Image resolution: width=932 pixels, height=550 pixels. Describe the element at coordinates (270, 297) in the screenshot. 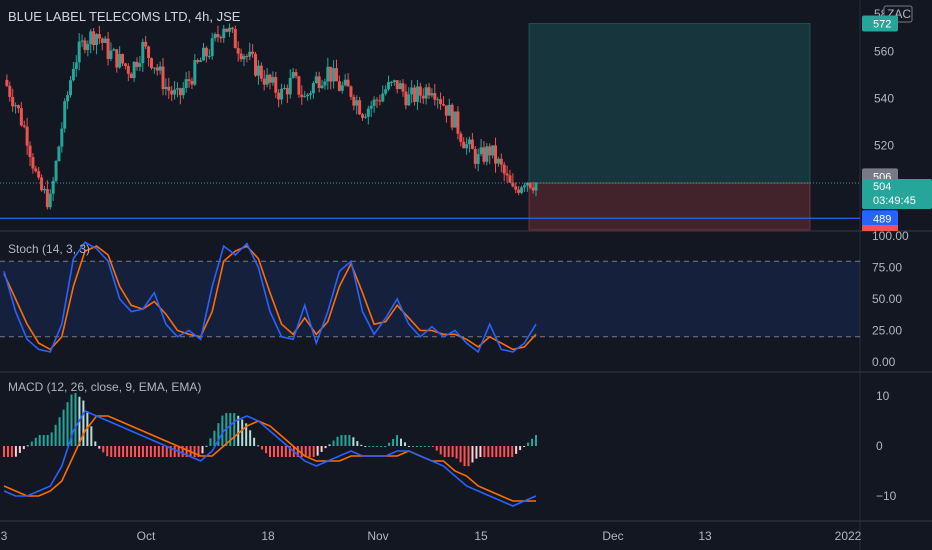

I see `stoch-k-line` at that location.